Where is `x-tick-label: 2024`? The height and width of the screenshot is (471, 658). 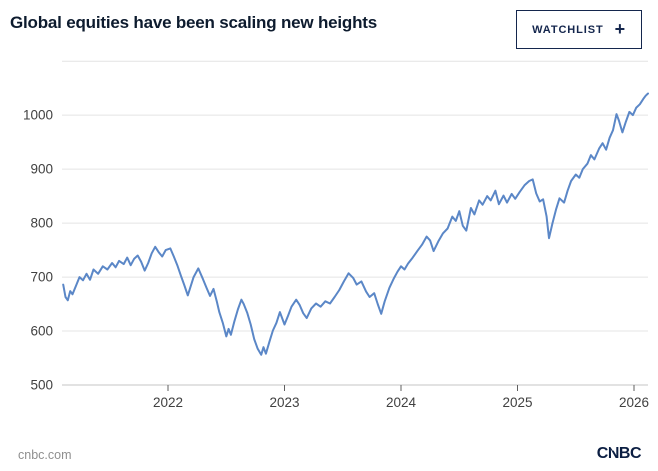 x-tick-label: 2024 is located at coordinates (401, 402).